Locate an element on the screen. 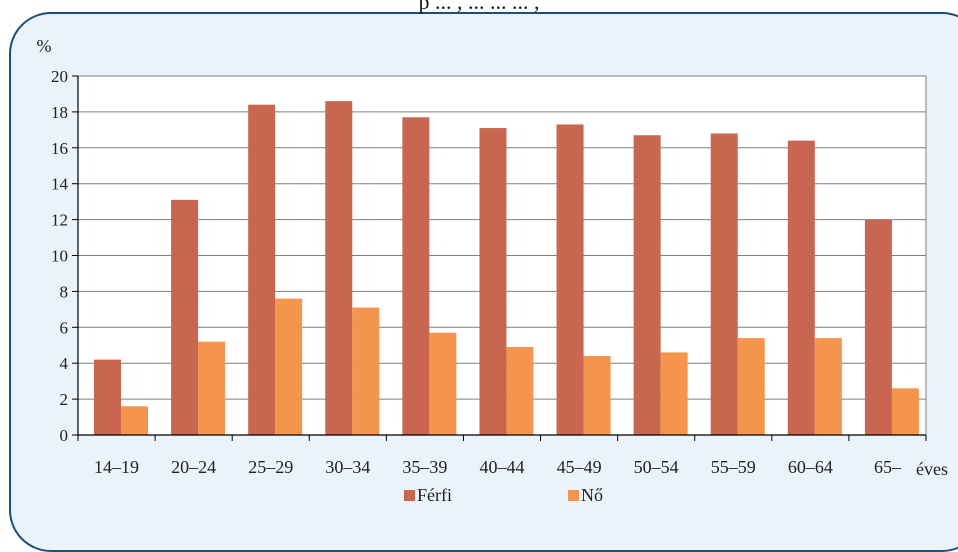 This screenshot has width=958, height=552. x-tick-label: 65– is located at coordinates (888, 467).